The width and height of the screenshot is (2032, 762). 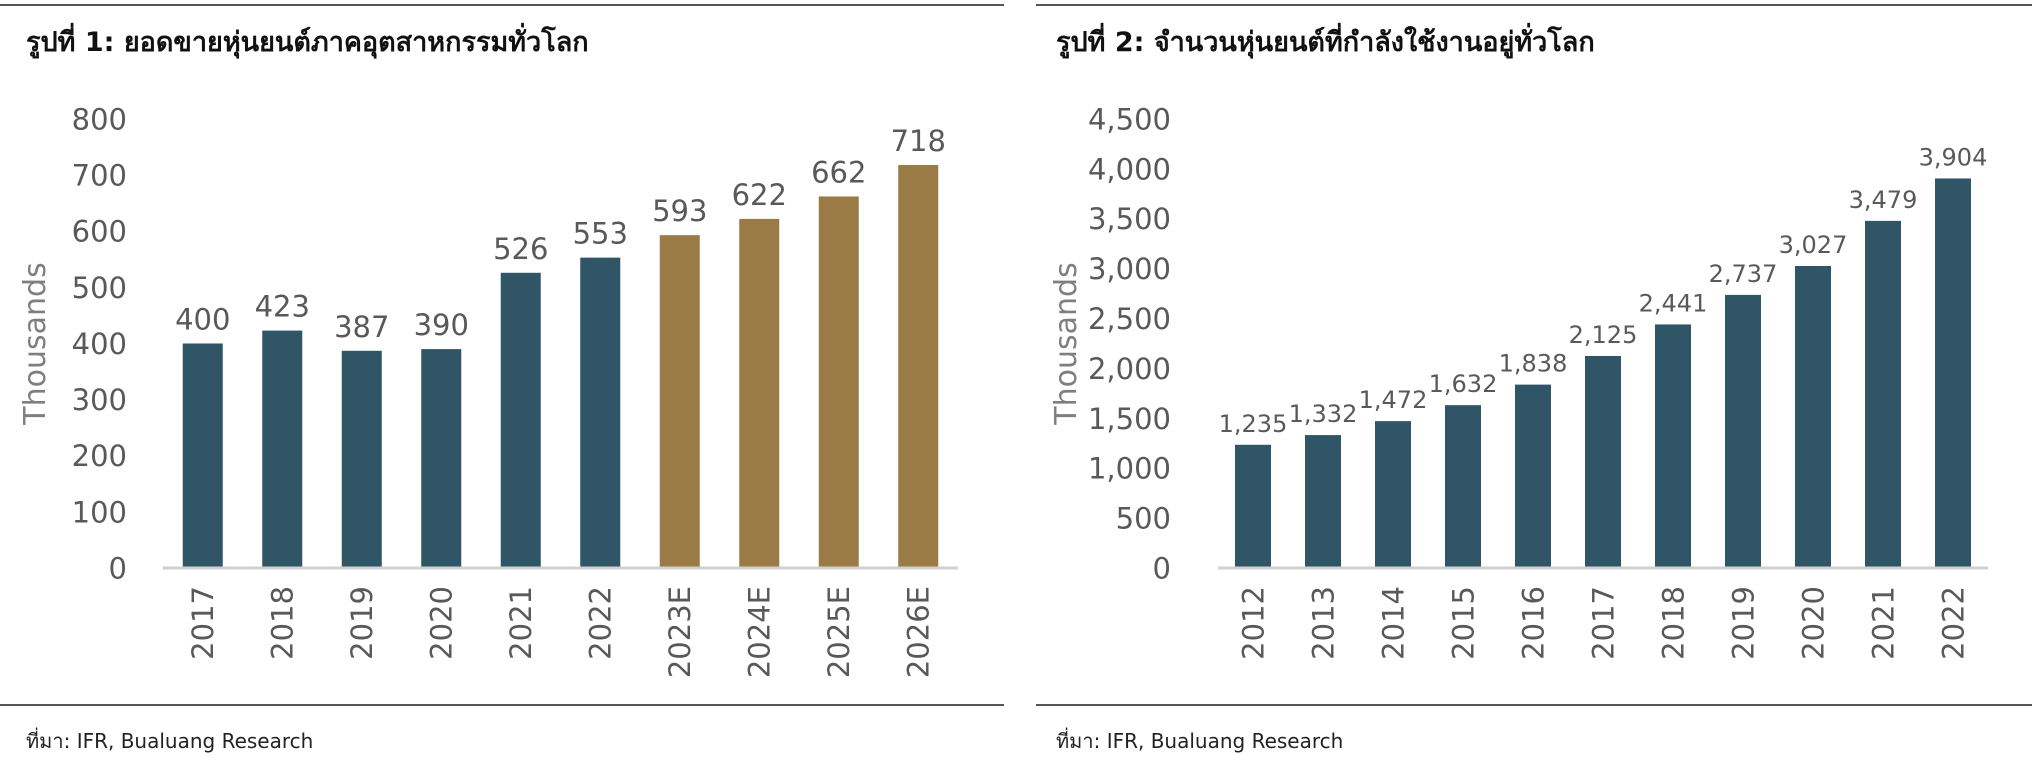 What do you see at coordinates (919, 632) in the screenshot?
I see `x-tick-label: 2026E` at bounding box center [919, 632].